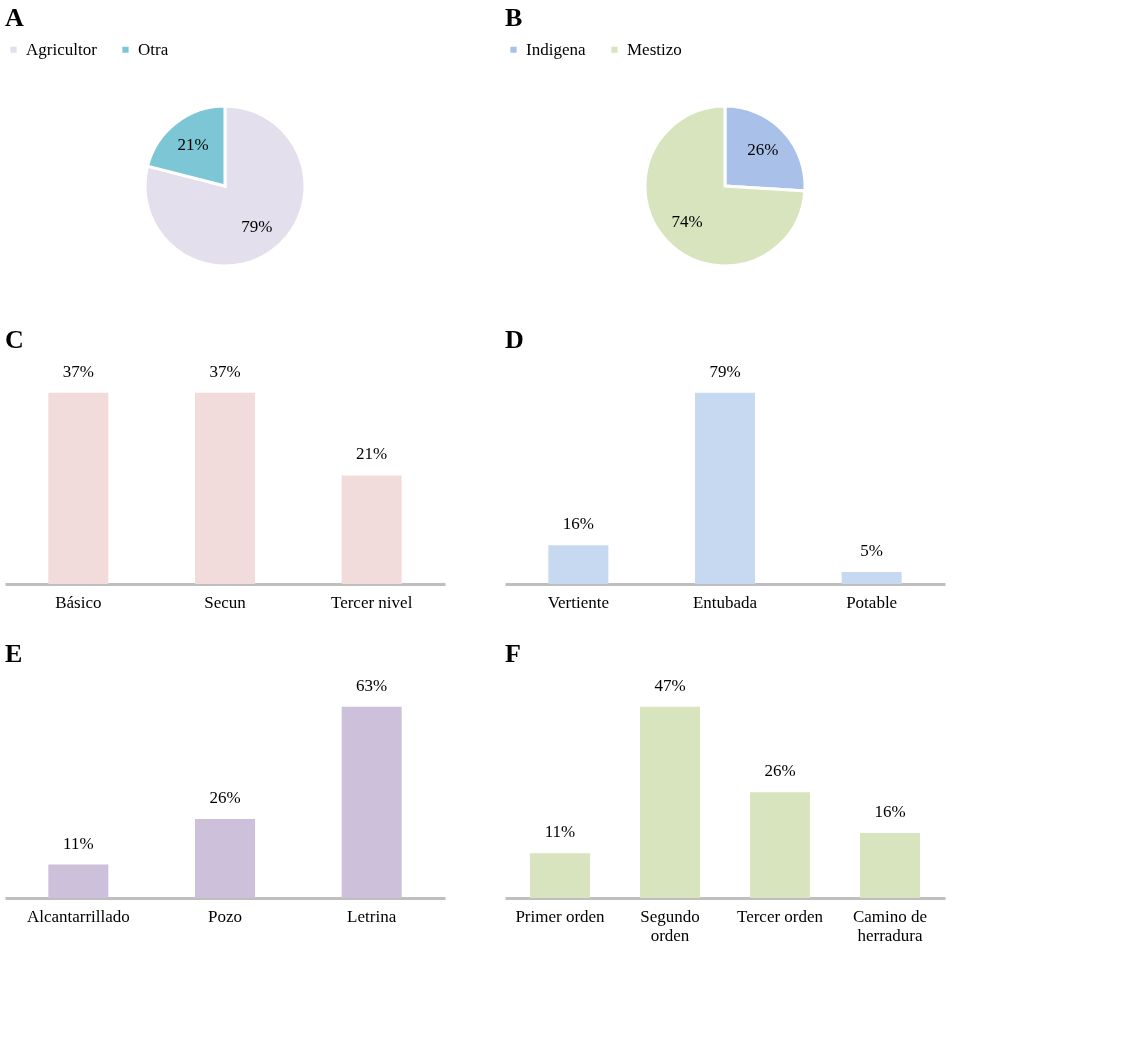 The image size is (1134, 1063). Describe the element at coordinates (78, 602) in the screenshot. I see `x-tick-label: Básico` at that location.